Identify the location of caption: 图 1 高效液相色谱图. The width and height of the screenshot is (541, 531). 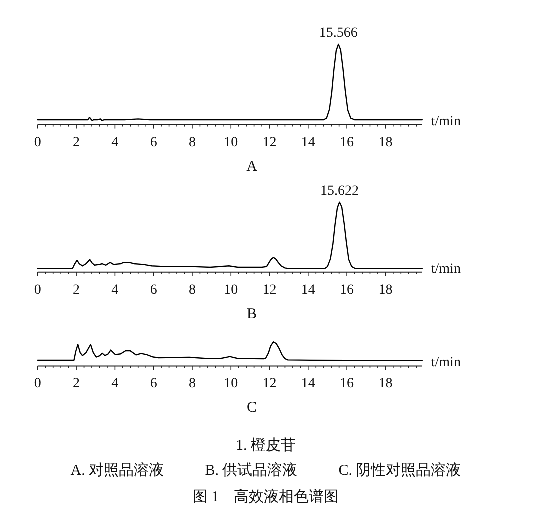
(266, 498).